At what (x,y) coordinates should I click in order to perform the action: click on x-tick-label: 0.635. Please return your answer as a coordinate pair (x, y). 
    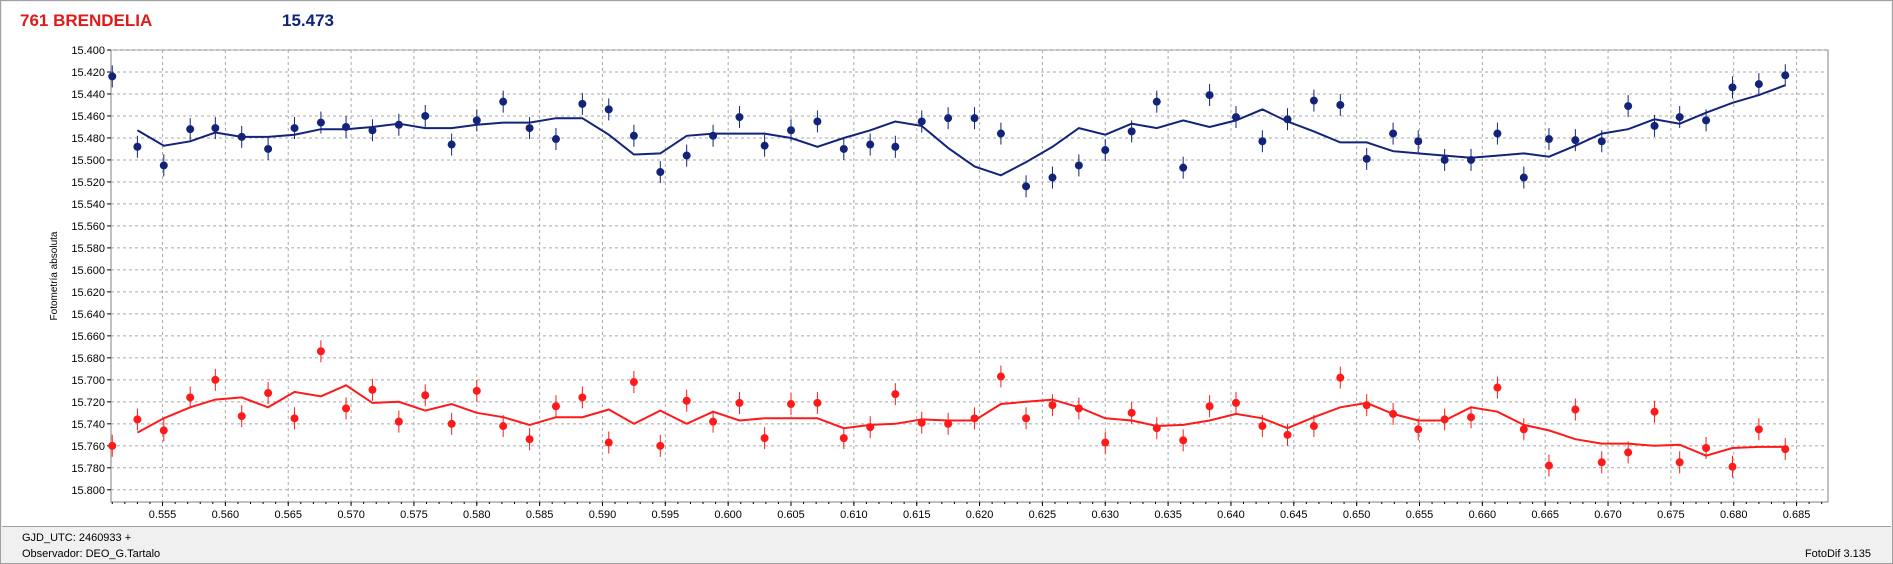
    Looking at the image, I should click on (1168, 515).